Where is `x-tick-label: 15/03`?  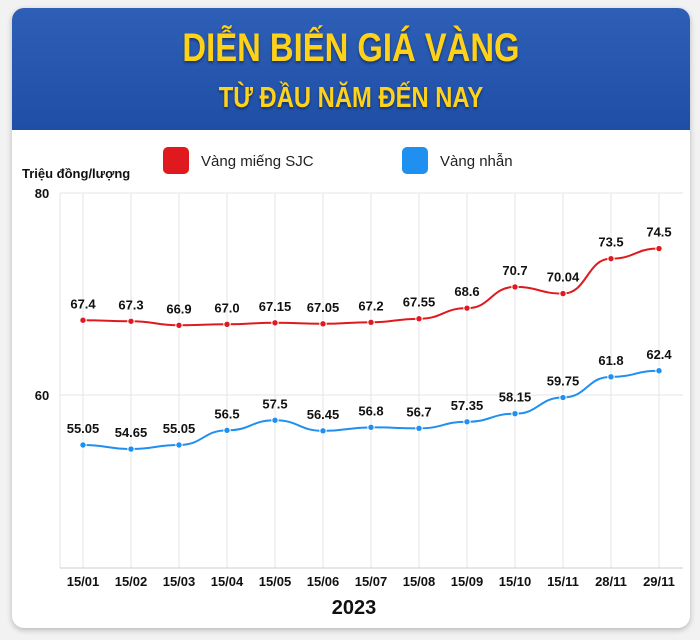 x-tick-label: 15/03 is located at coordinates (179, 581).